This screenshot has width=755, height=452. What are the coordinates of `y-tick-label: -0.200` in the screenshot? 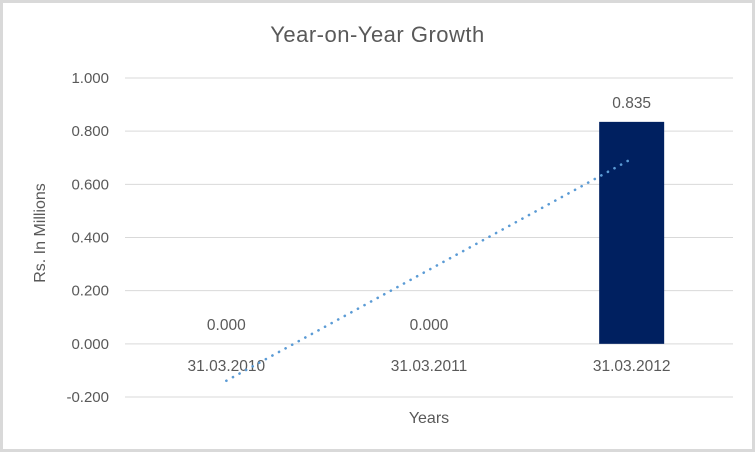 It's located at (87, 397).